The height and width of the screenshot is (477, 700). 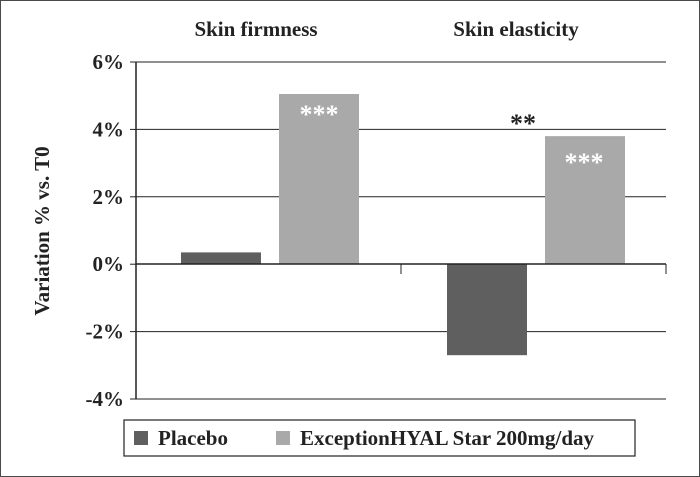 What do you see at coordinates (585, 200) in the screenshot?
I see `bar-exceptionhyal-elasticity` at bounding box center [585, 200].